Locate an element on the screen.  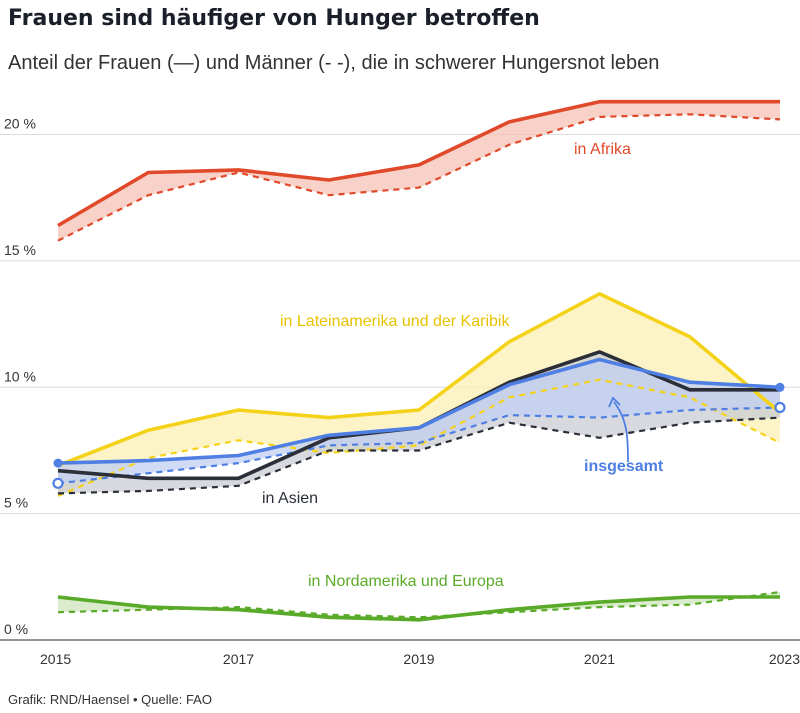
annotation-arrow is located at coordinates (621, 432).